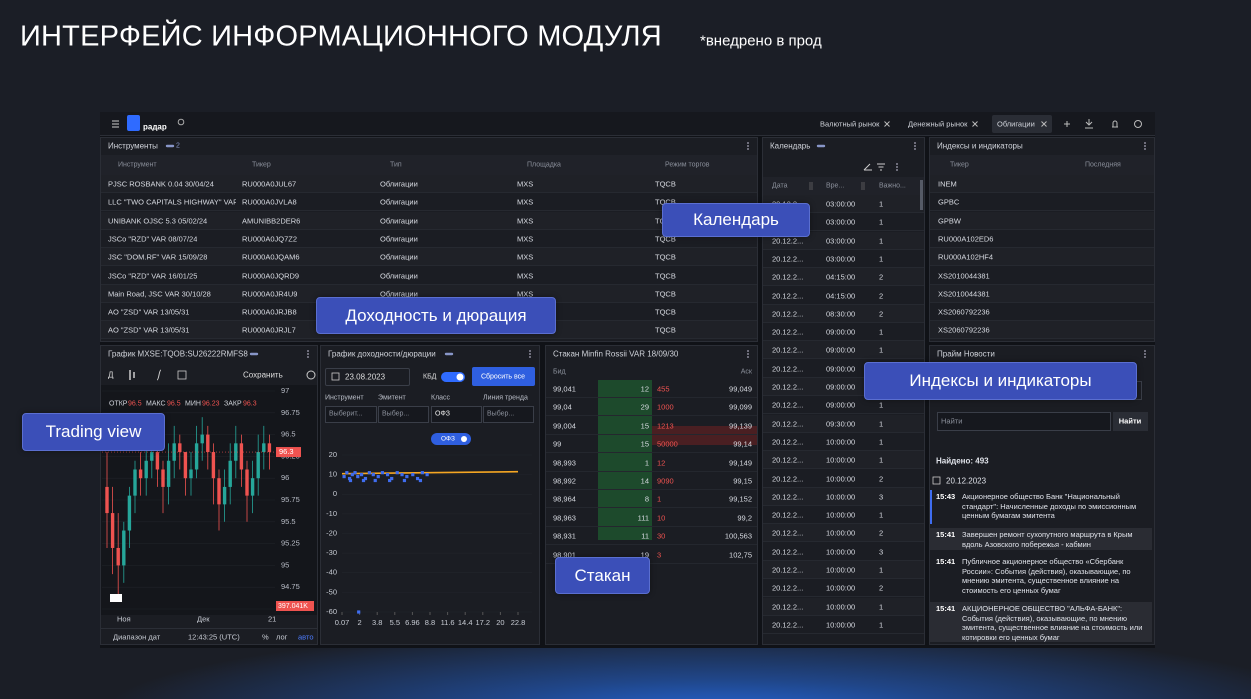  I want to click on column-header: Дата, so click(780, 186).